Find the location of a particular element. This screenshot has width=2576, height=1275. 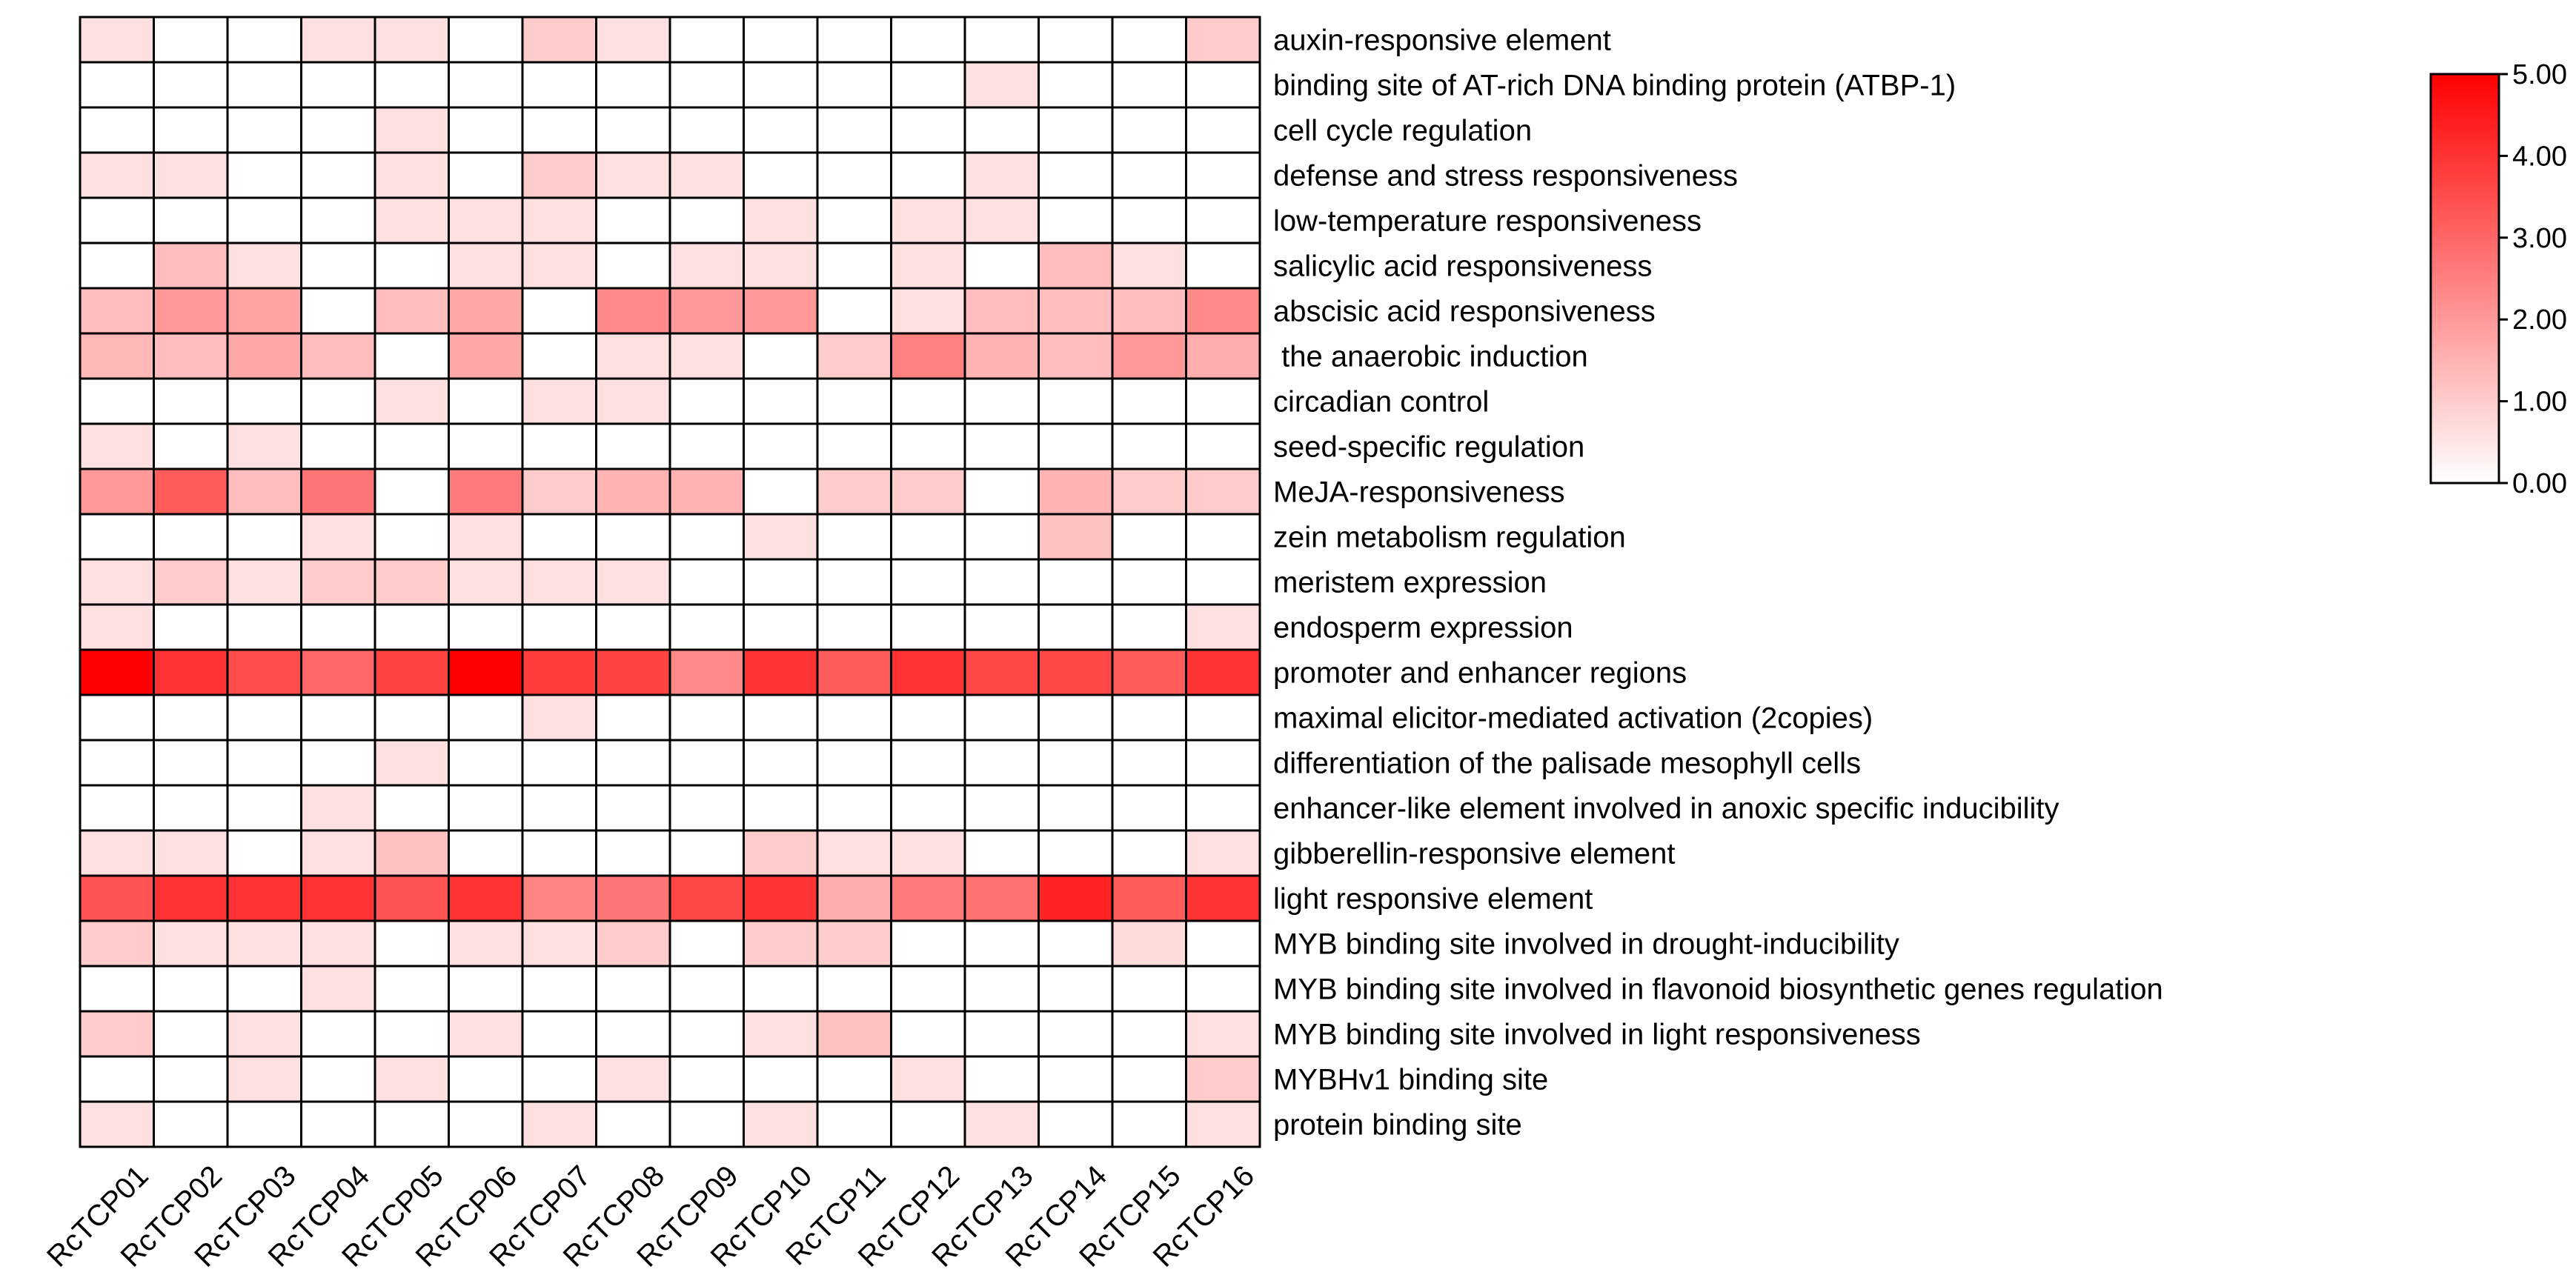

row-label: low-temperature responsiveness is located at coordinates (1487, 221).